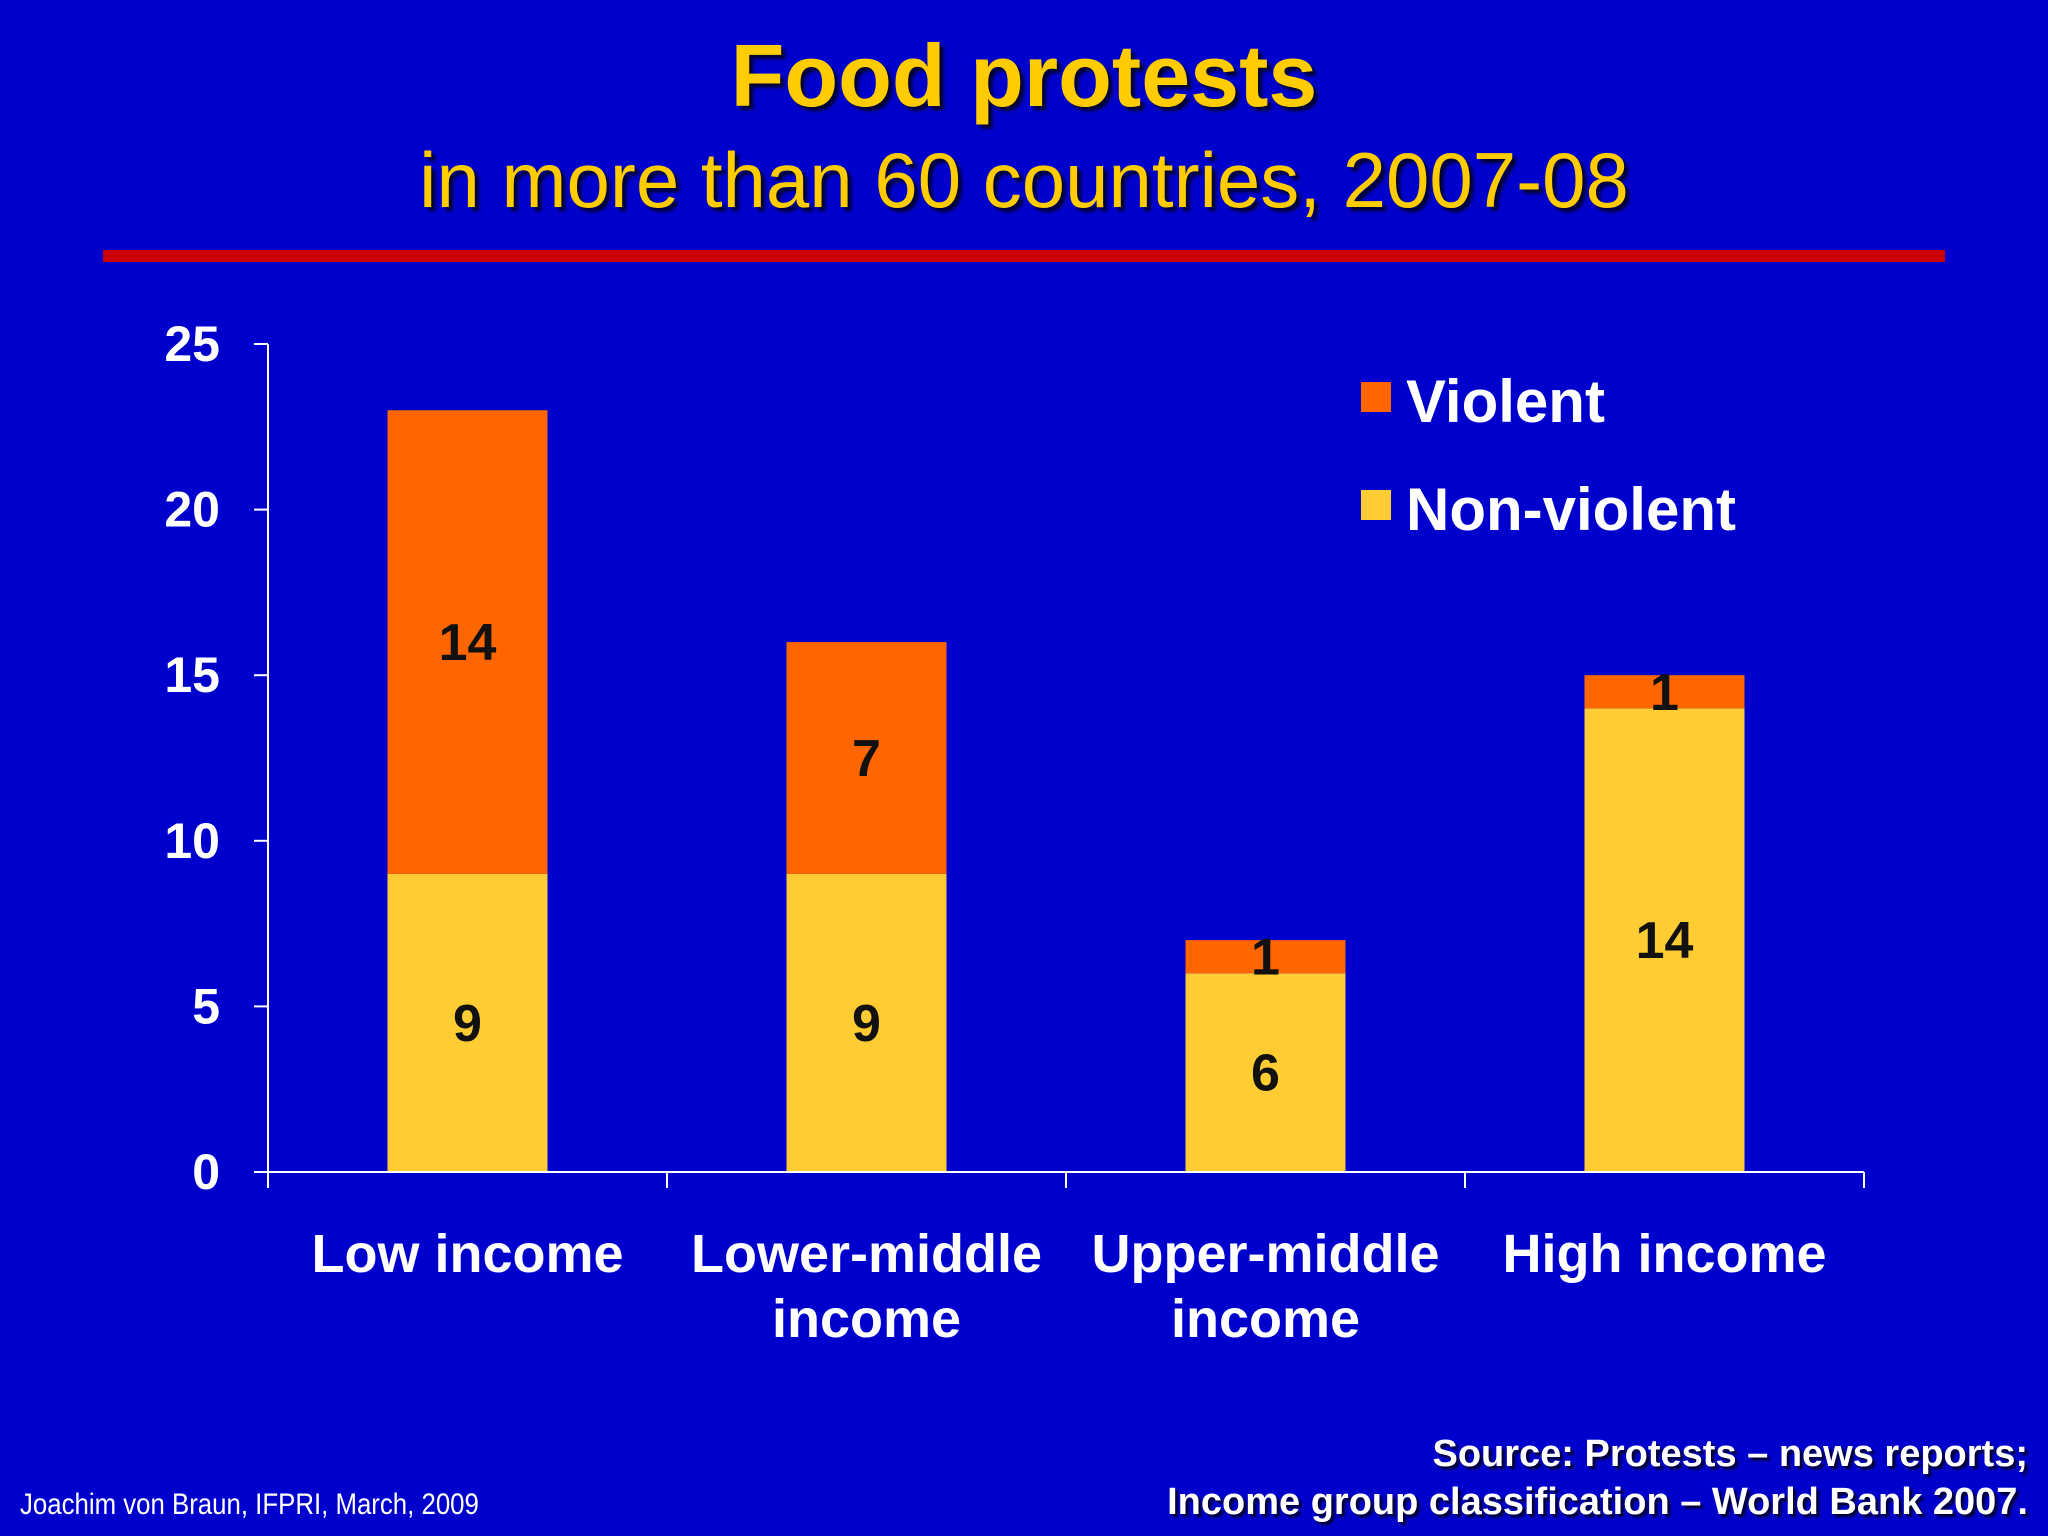 The width and height of the screenshot is (2048, 1536). I want to click on x-category-label: Low income, so click(467, 1254).